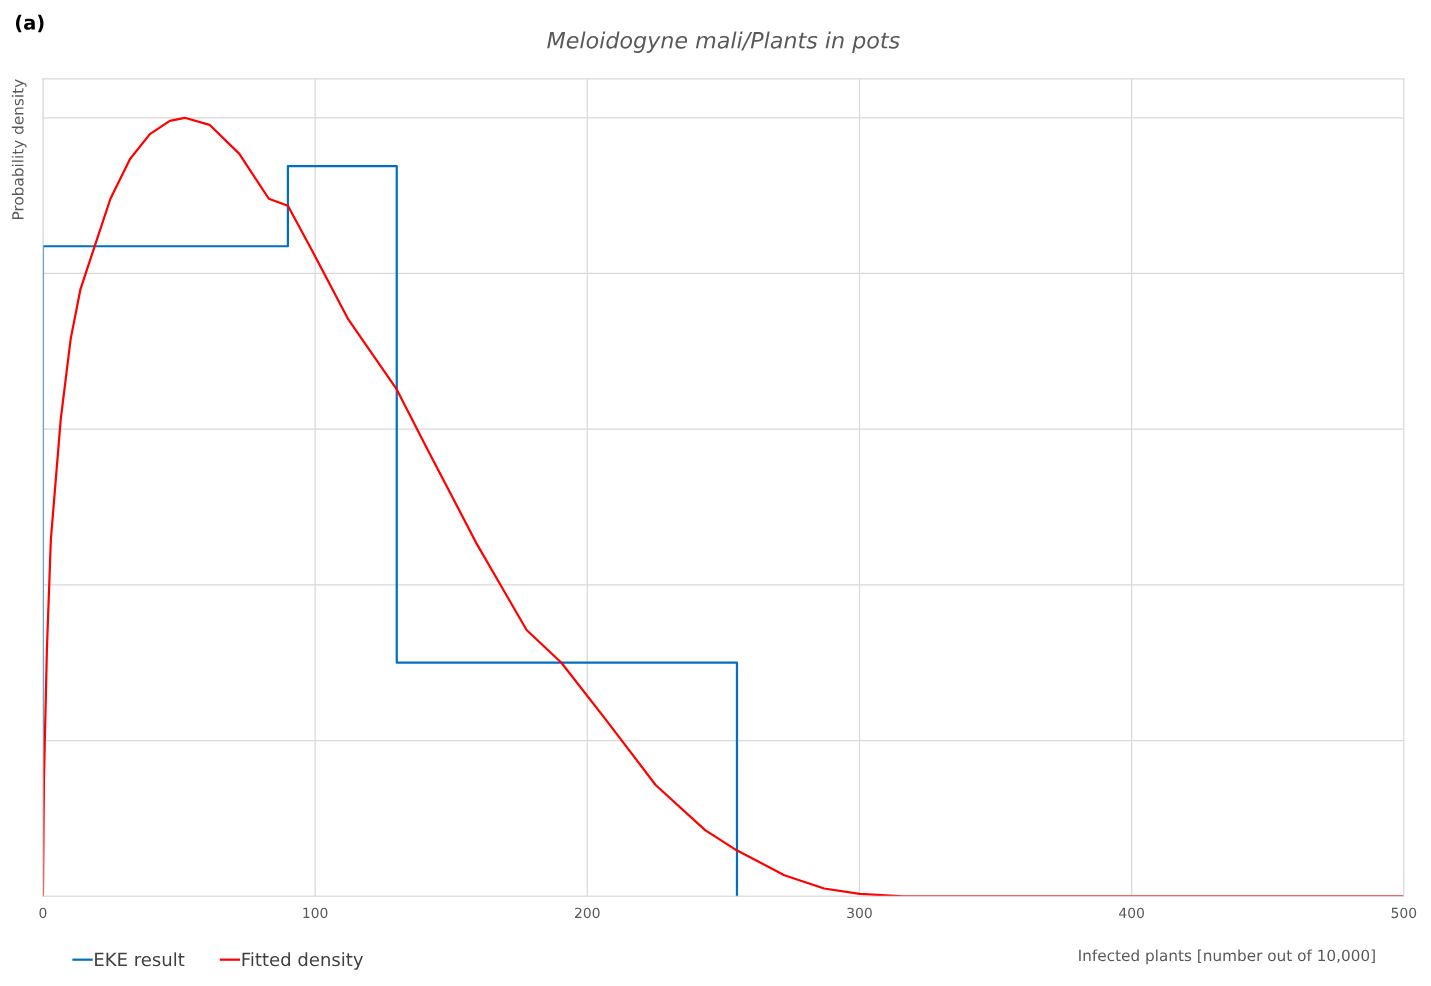  I want to click on text: (a), so click(29, 23).